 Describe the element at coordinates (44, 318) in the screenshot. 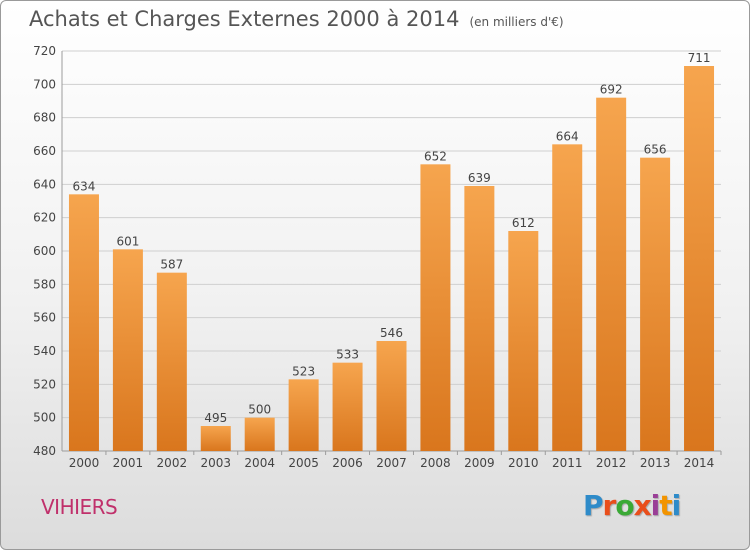

I see `y-tick-label: 560` at that location.